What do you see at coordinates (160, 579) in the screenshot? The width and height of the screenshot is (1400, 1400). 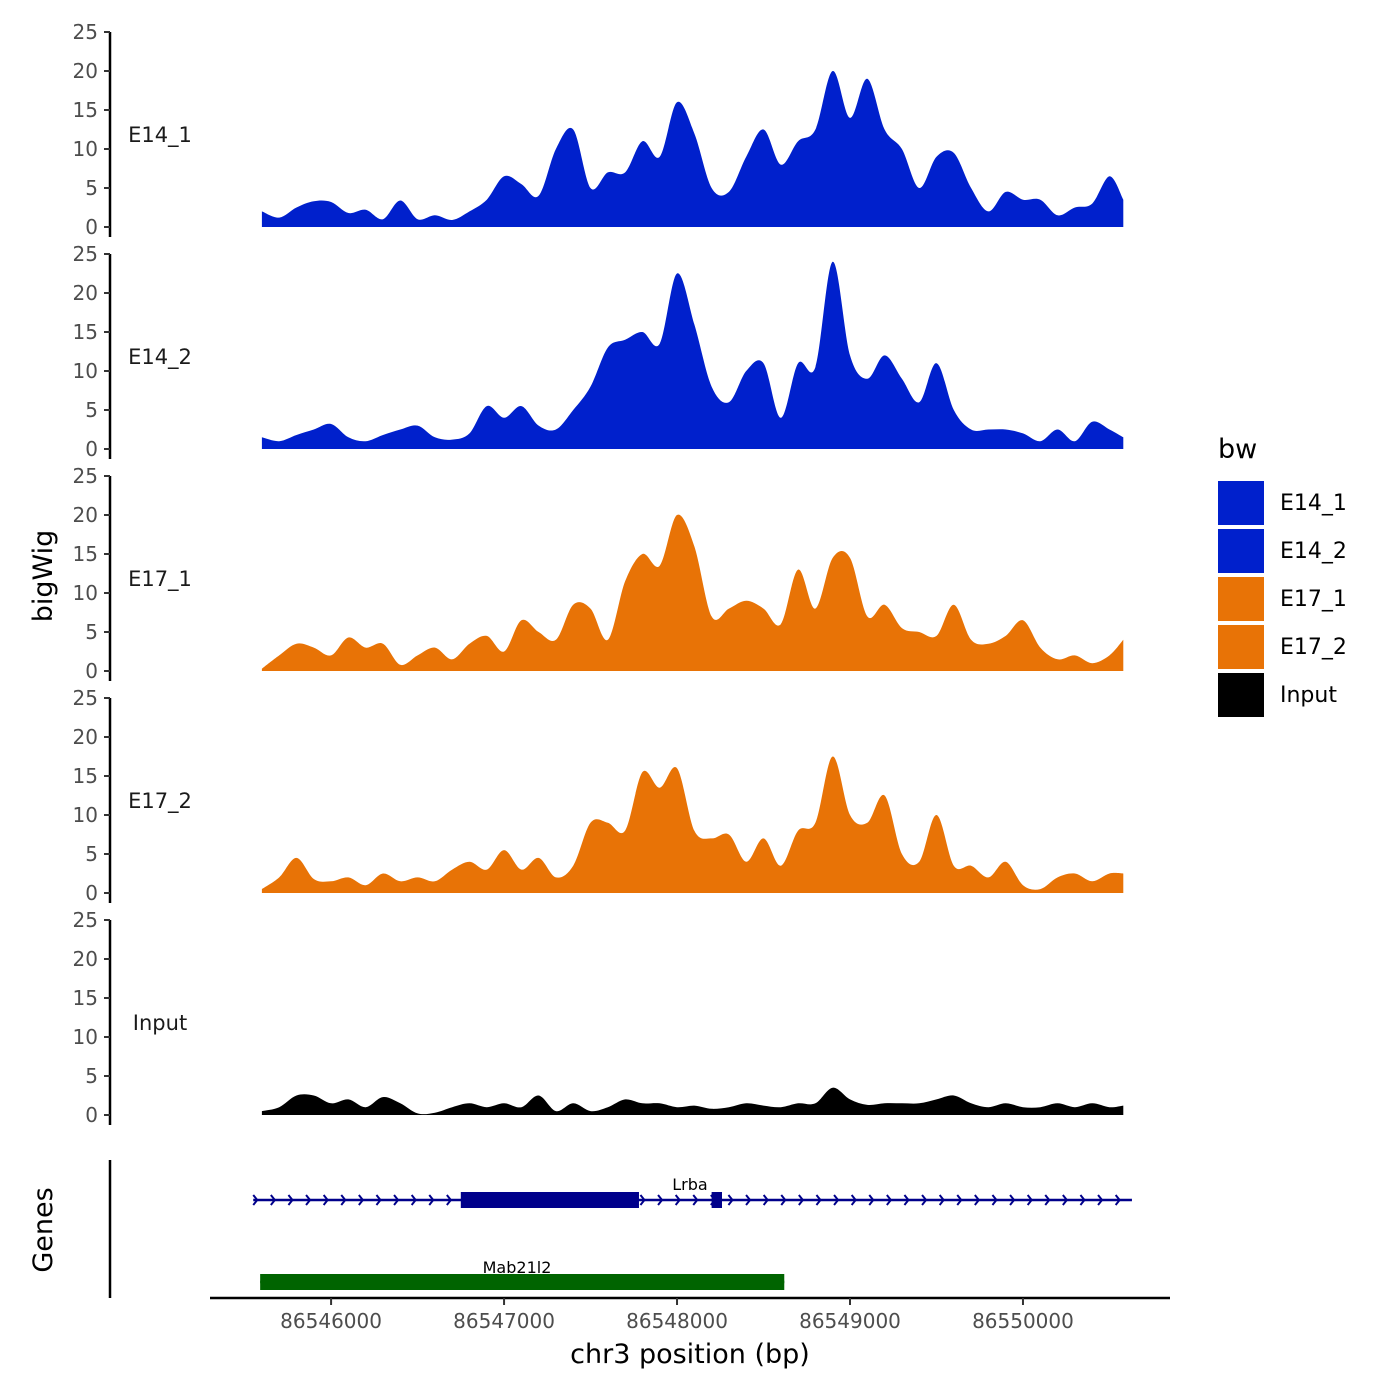 I see `track-label: E17_1` at bounding box center [160, 579].